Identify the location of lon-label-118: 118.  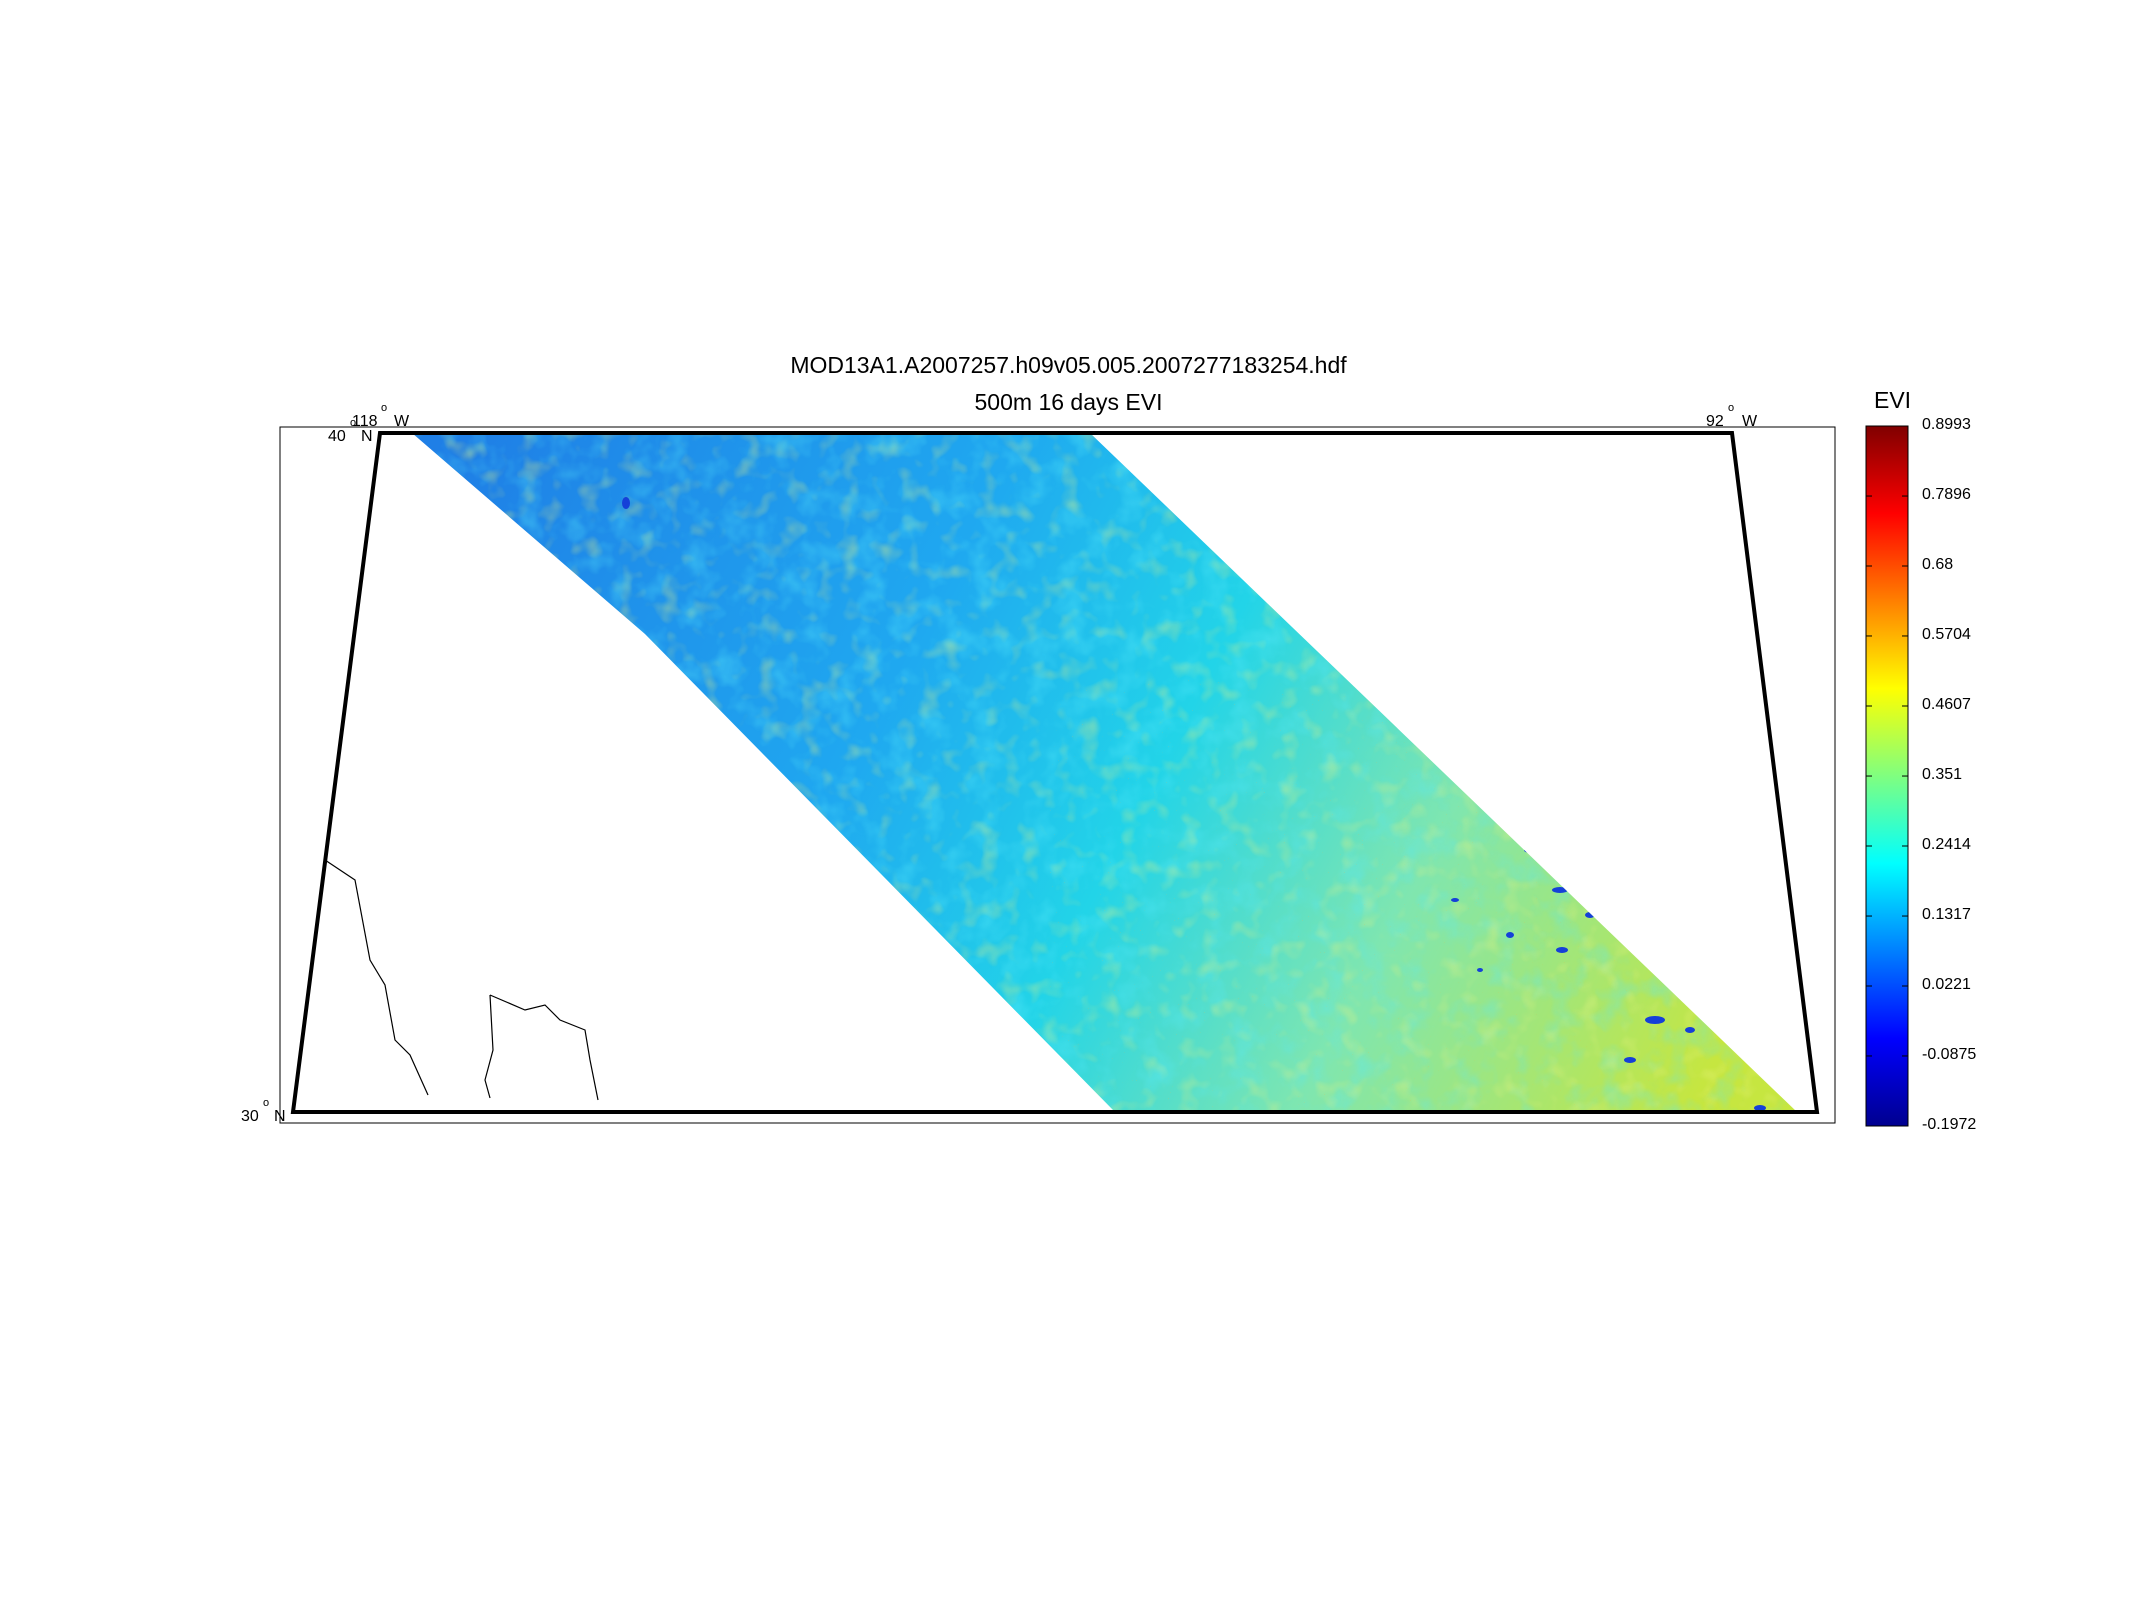
(365, 422).